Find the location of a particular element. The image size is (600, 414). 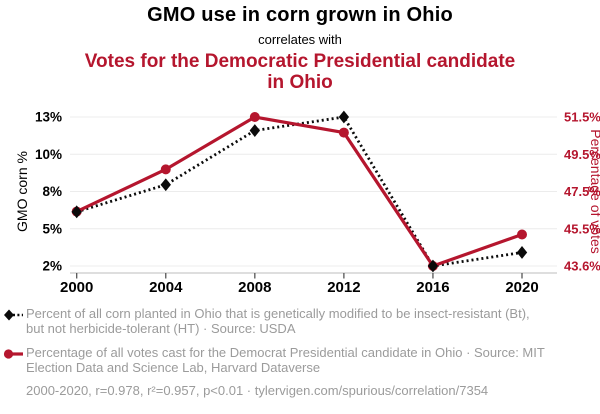

x-axis-tick-label: 2016 is located at coordinates (432, 287).